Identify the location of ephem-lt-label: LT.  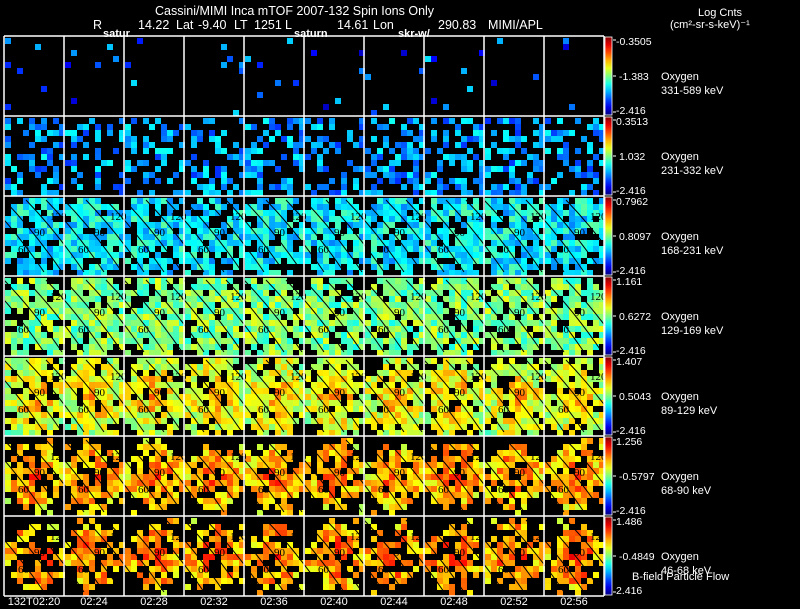
(241, 25).